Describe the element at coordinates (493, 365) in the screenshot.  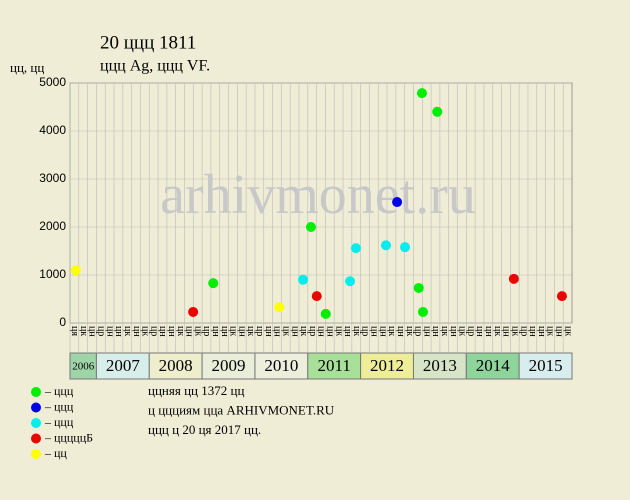
I see `year-label: 2014` at that location.